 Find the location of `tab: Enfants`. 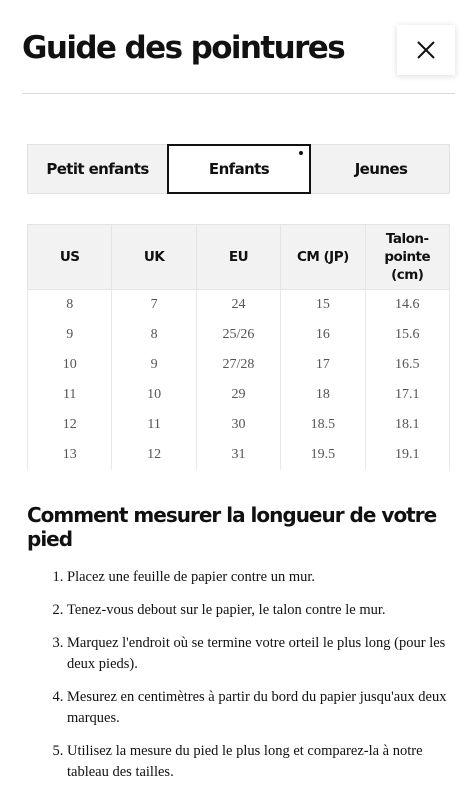

tab: Enfants is located at coordinates (239, 169).